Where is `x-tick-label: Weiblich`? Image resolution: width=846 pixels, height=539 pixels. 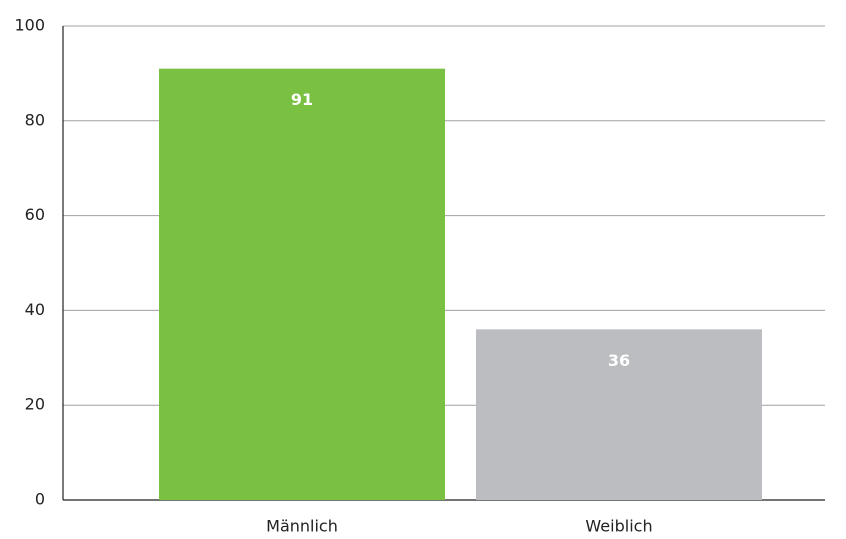 x-tick-label: Weiblich is located at coordinates (618, 526).